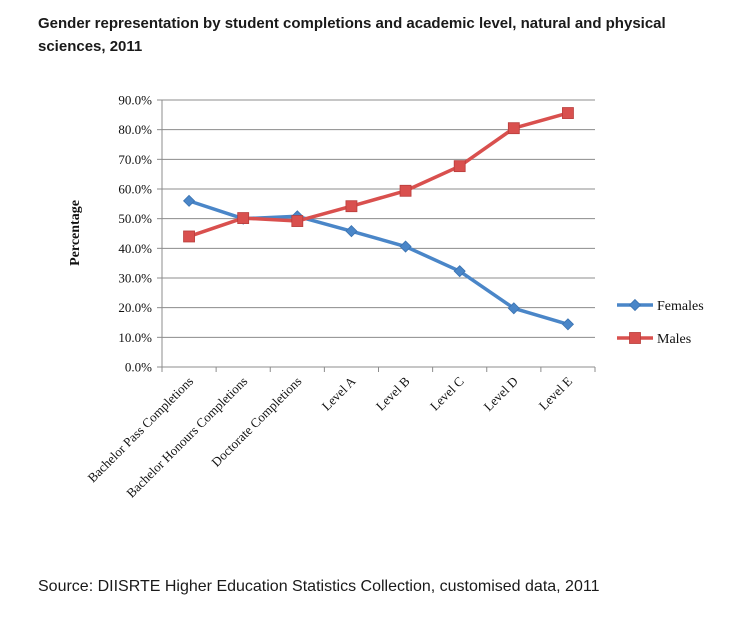  I want to click on x-tick-label: Doctorate Completions, so click(256, 422).